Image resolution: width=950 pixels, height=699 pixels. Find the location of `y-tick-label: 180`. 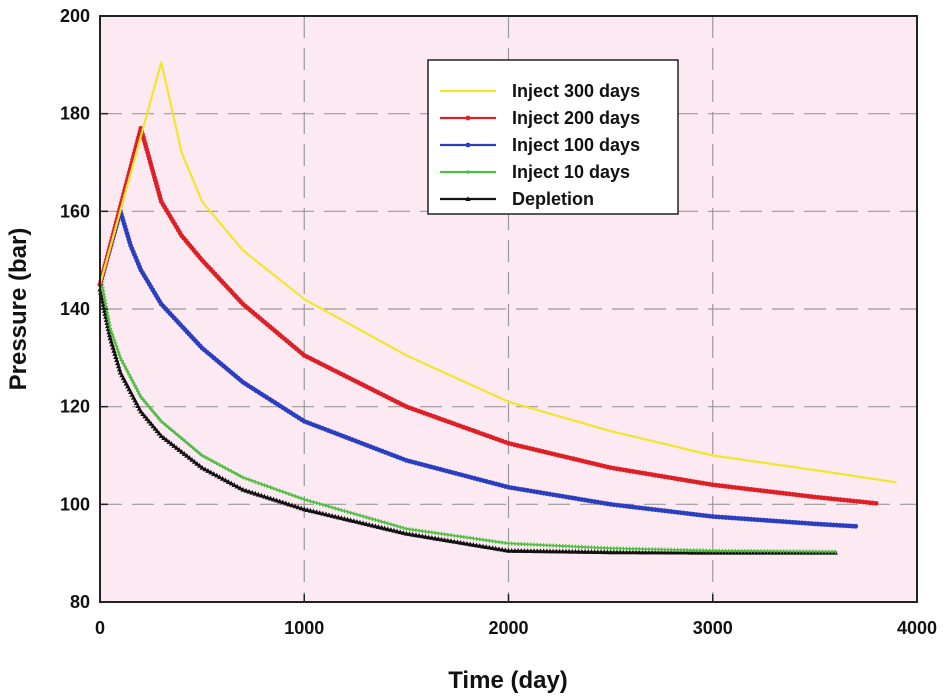

y-tick-label: 180 is located at coordinates (75, 114).